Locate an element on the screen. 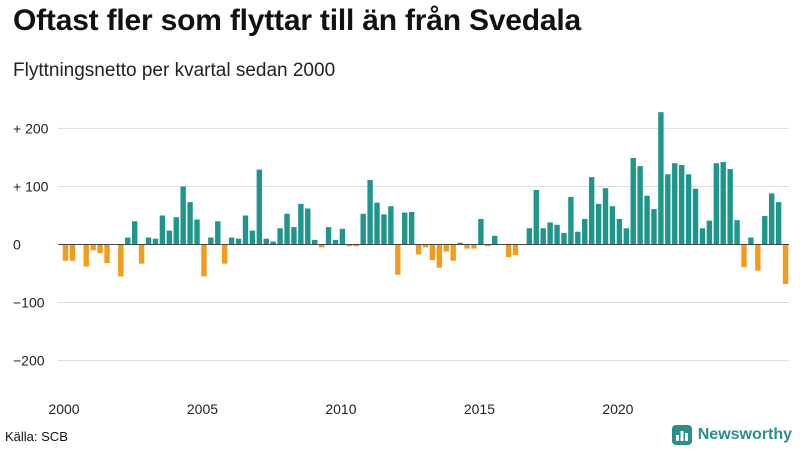  source-note: Källa: SCB is located at coordinates (36, 436).